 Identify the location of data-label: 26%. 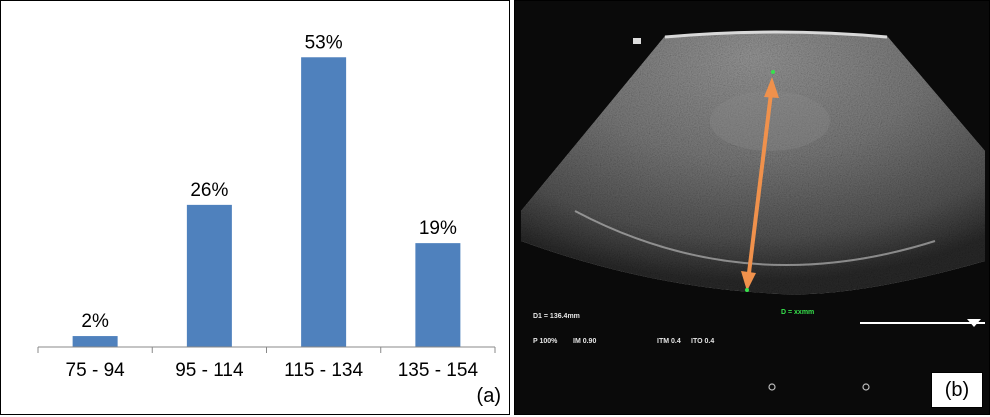
(209, 190).